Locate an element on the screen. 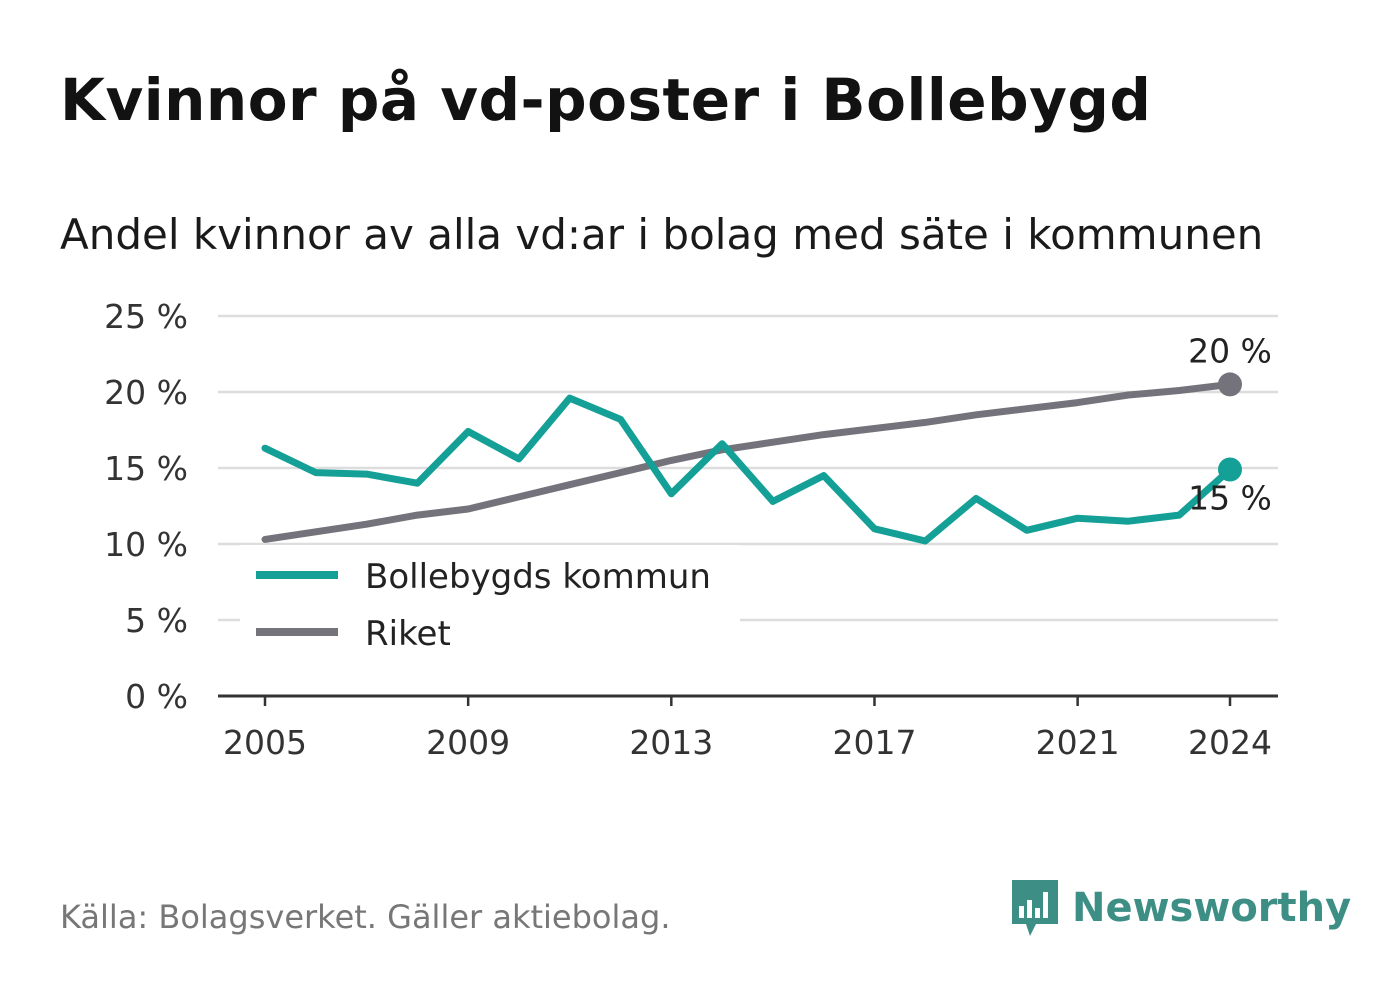 The image size is (1382, 999). brand-name: Newsworthy is located at coordinates (1212, 908).